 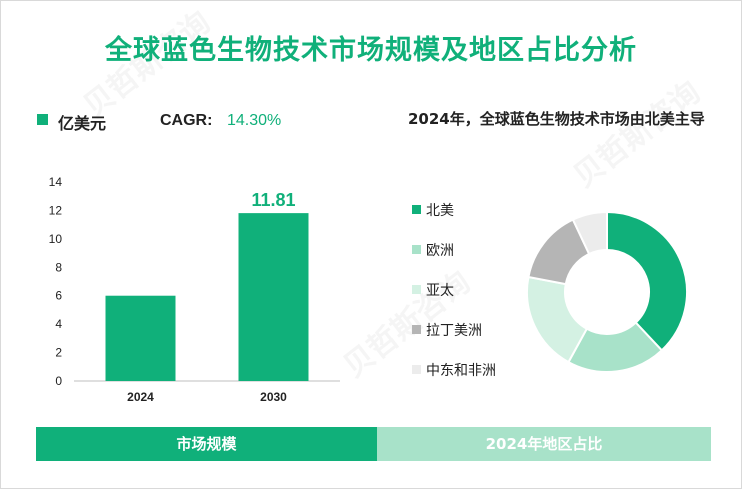 I want to click on cagr-label: CAGR:, so click(x=186, y=120).